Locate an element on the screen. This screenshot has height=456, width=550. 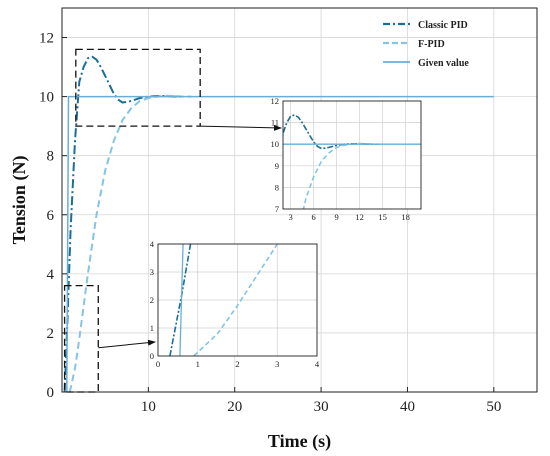
inset-y-tick-label: 8 is located at coordinates (277, 187).